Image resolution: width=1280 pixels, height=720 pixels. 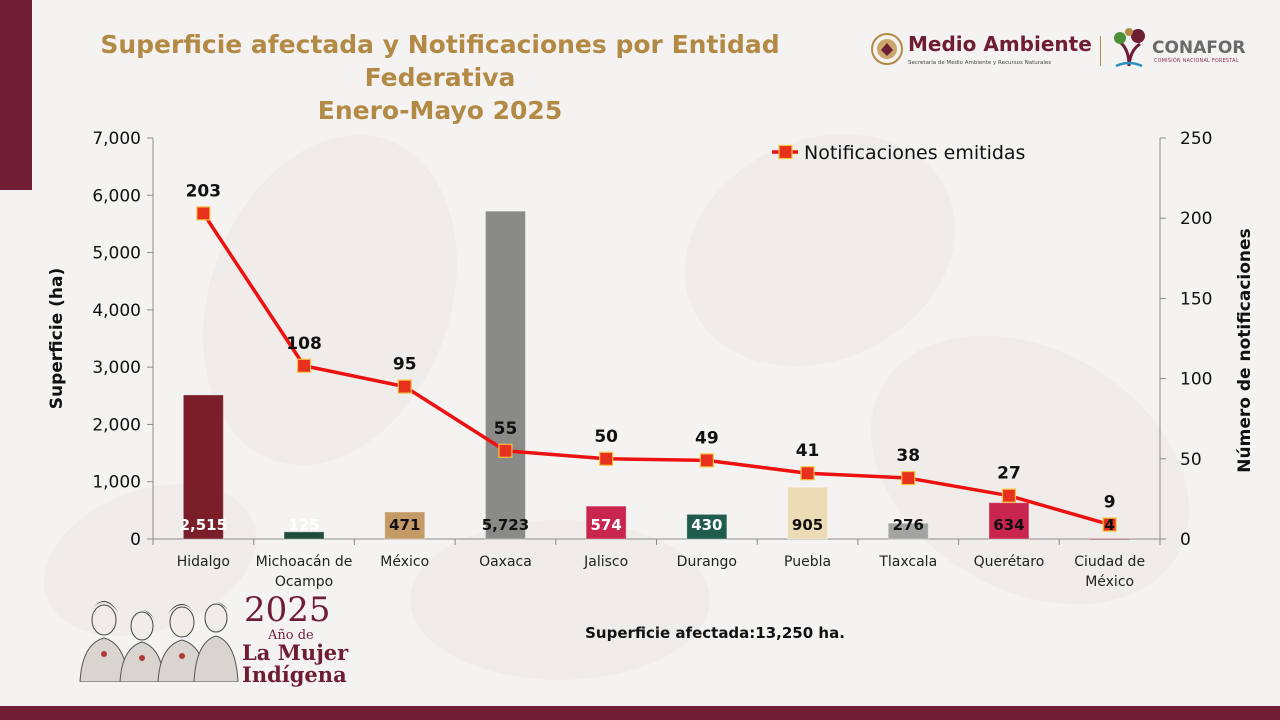 I want to click on bar-data-label: 430, so click(x=706, y=525).